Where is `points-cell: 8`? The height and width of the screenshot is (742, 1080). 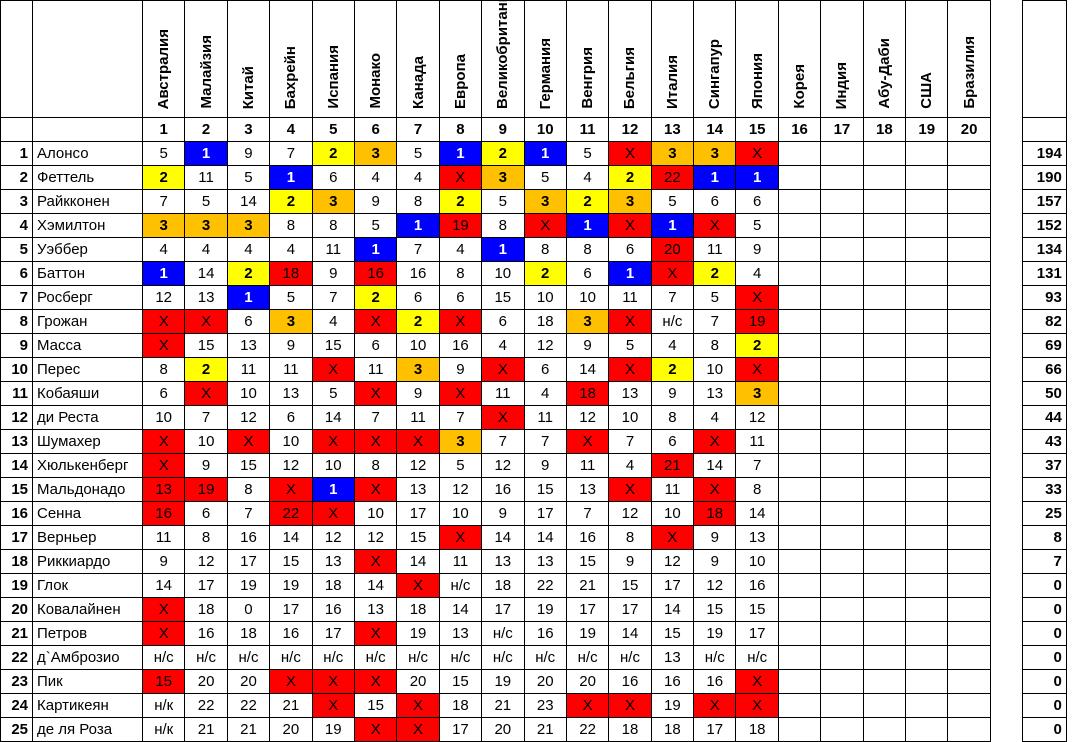
points-cell: 8 is located at coordinates (1044, 537).